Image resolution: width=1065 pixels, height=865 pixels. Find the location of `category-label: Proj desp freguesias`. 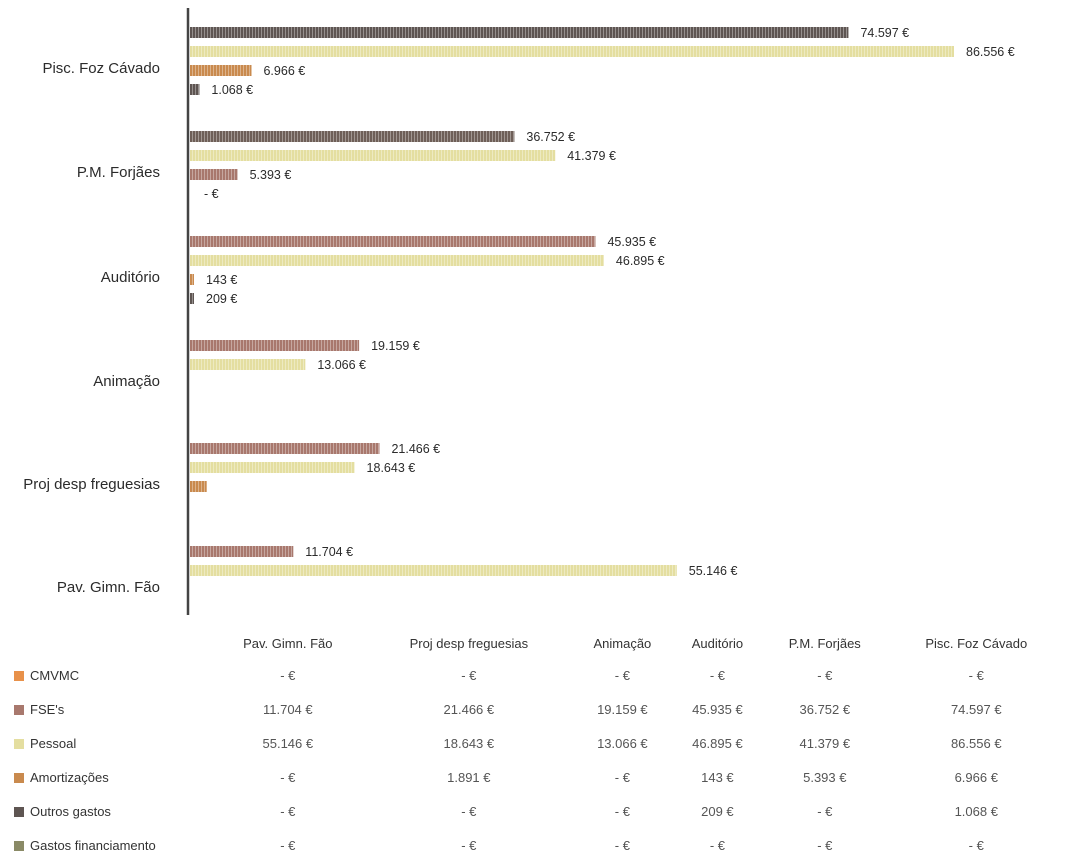

category-label: Proj desp freguesias is located at coordinates (91, 484).